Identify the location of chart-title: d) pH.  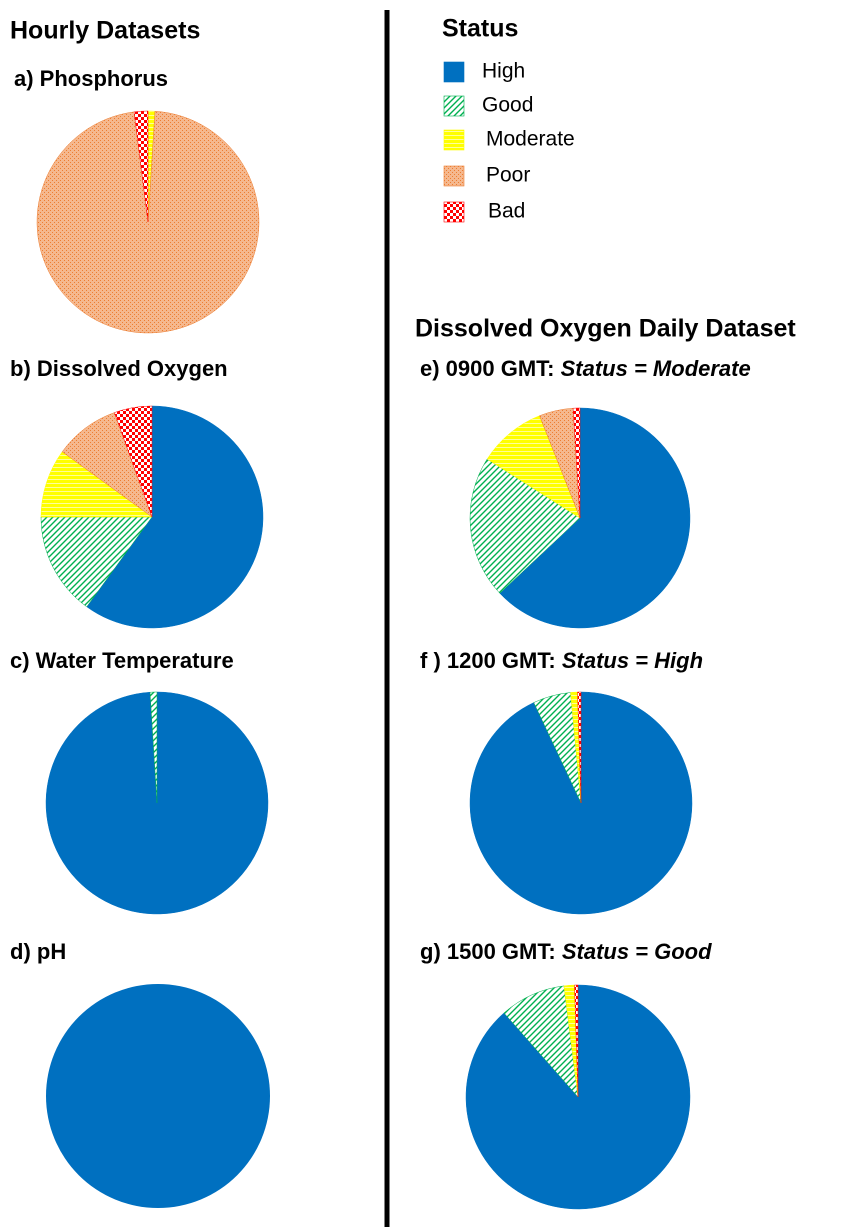
(38, 951).